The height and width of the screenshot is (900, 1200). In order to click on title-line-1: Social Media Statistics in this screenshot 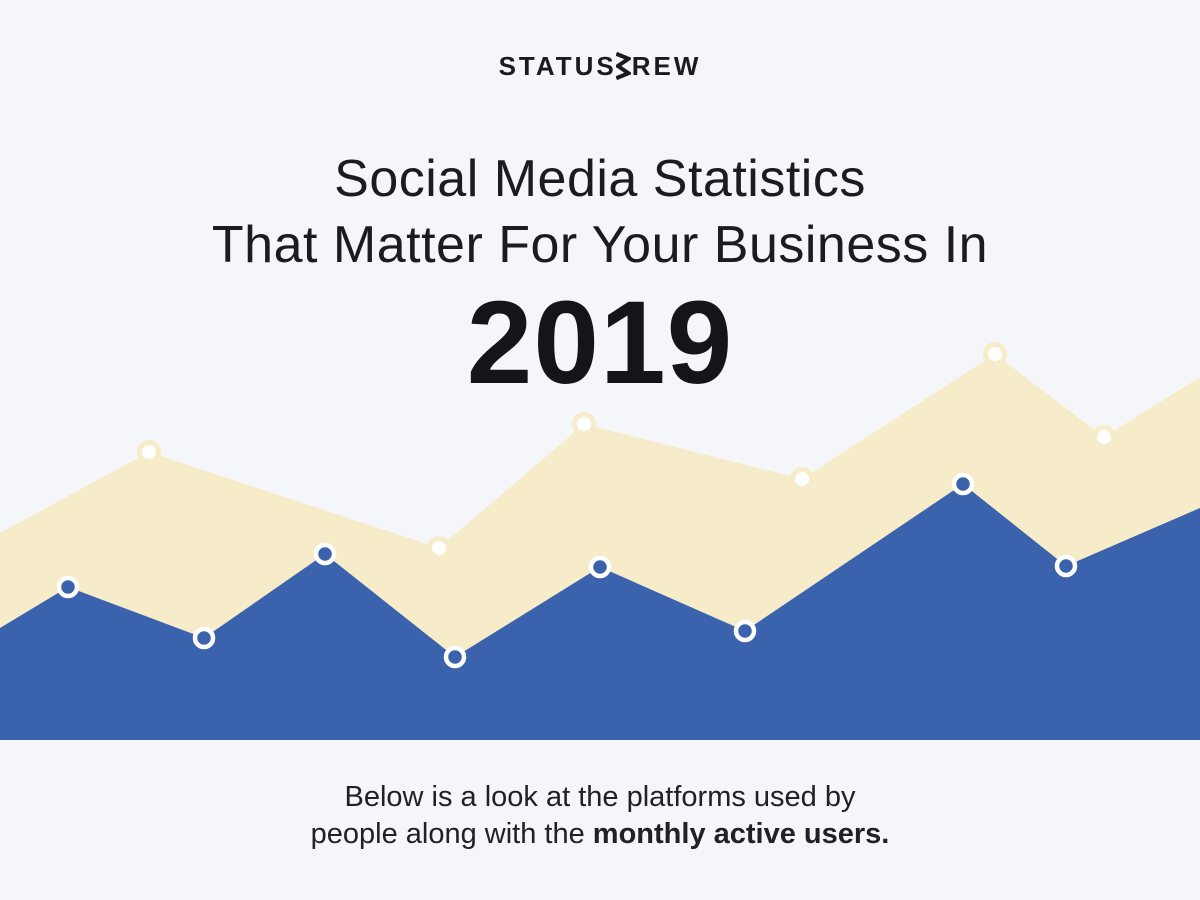, I will do `click(600, 179)`.